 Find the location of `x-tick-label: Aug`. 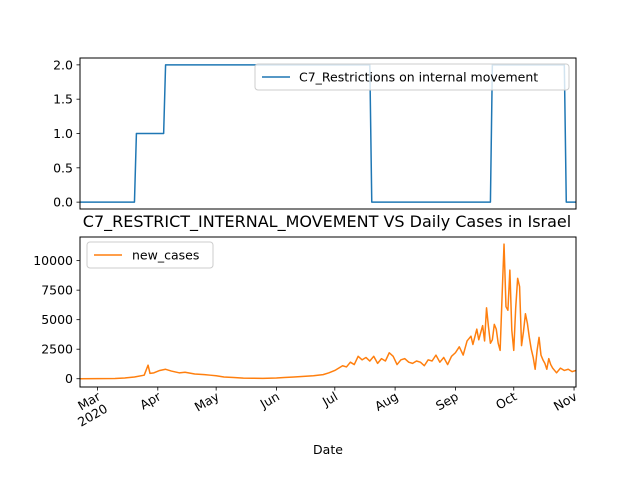

x-tick-label: Aug is located at coordinates (386, 401).